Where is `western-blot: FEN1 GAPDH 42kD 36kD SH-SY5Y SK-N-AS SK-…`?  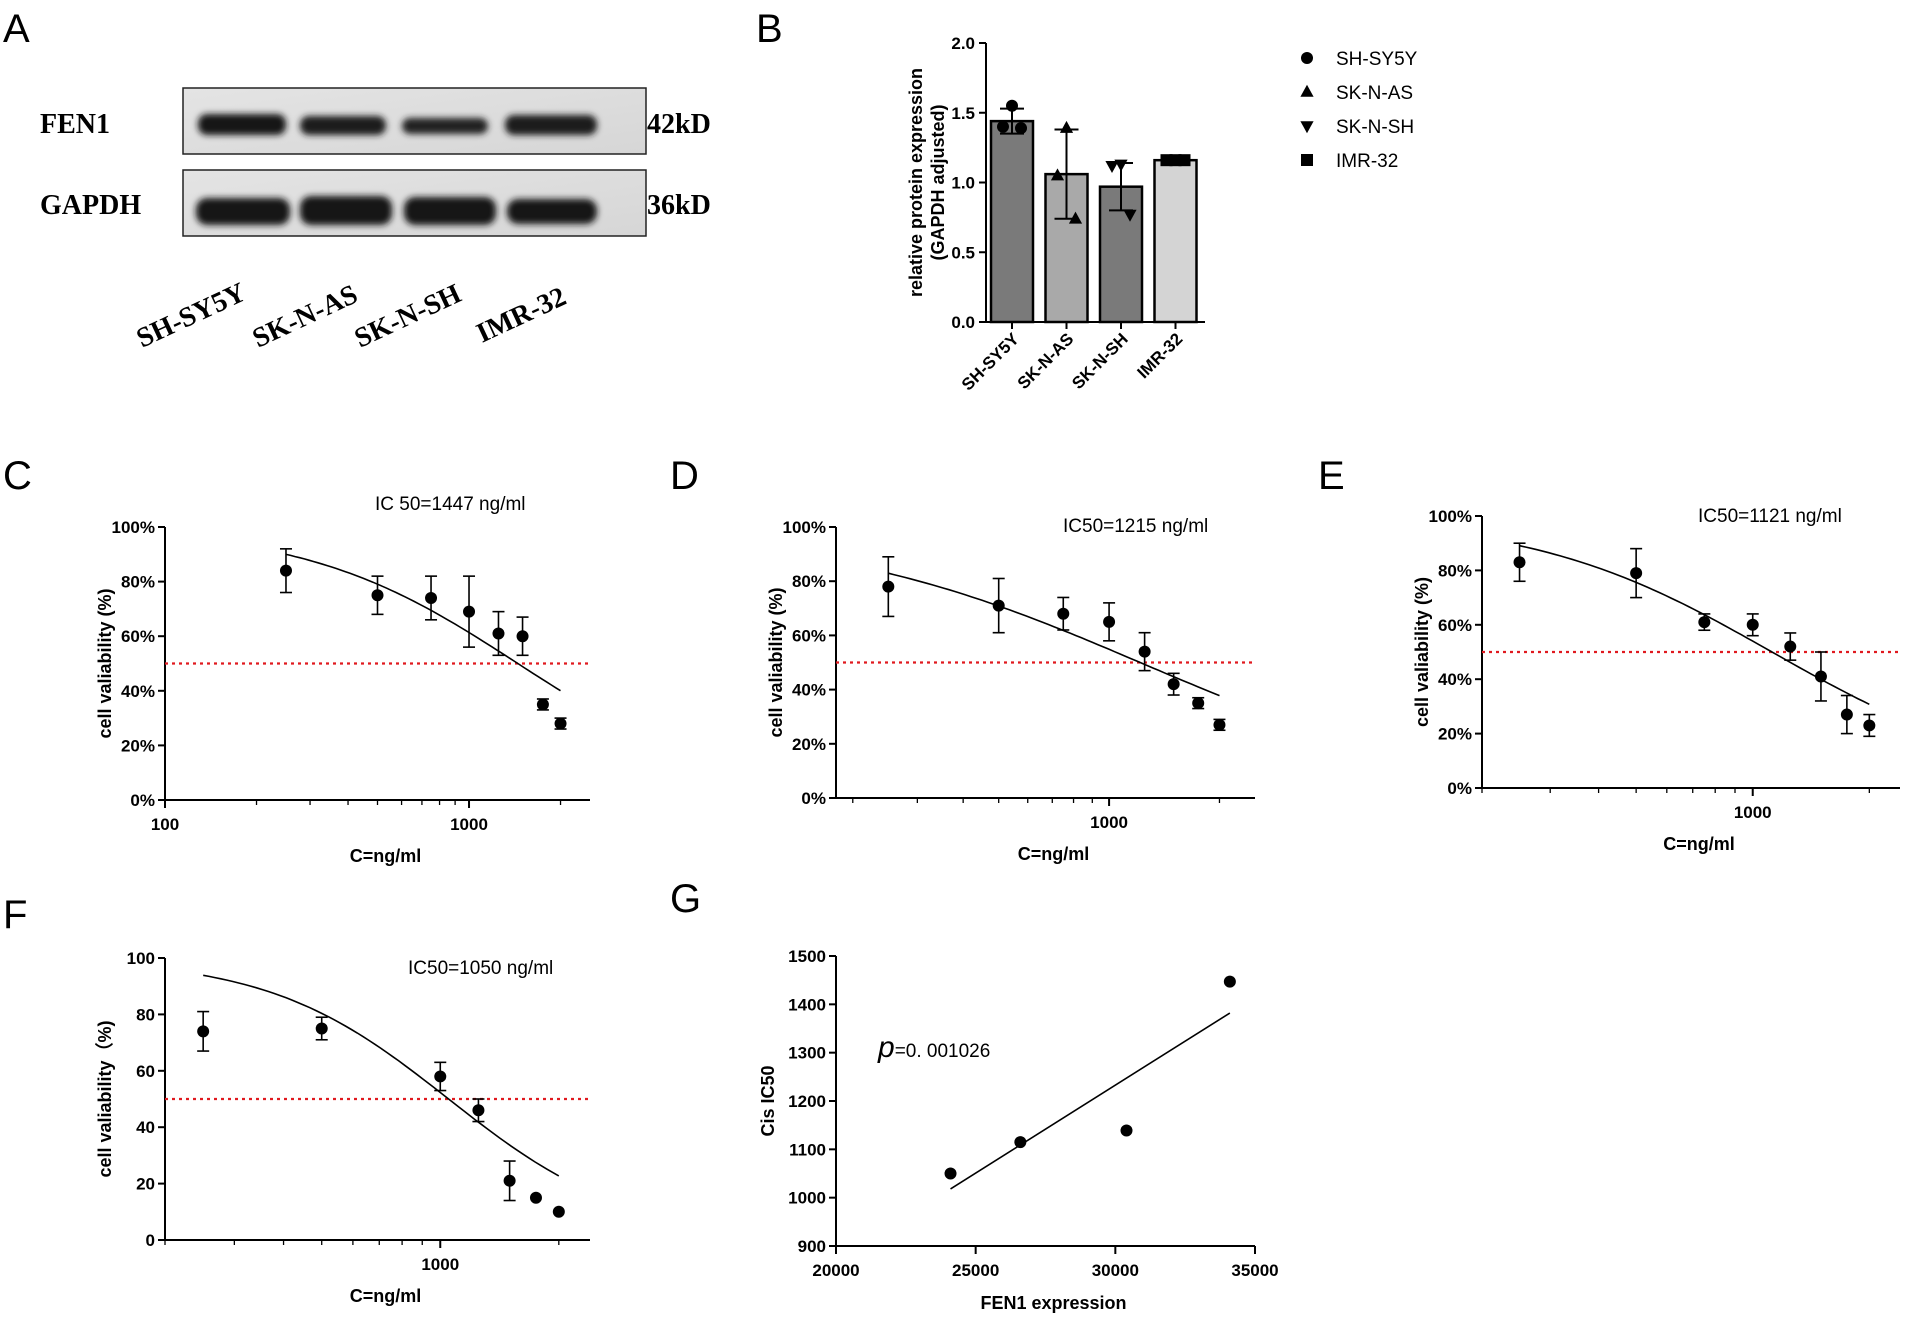 western-blot: FEN1 GAPDH 42kD 36kD SH-SY5Y SK-N-AS SK-… is located at coordinates (375, 220).